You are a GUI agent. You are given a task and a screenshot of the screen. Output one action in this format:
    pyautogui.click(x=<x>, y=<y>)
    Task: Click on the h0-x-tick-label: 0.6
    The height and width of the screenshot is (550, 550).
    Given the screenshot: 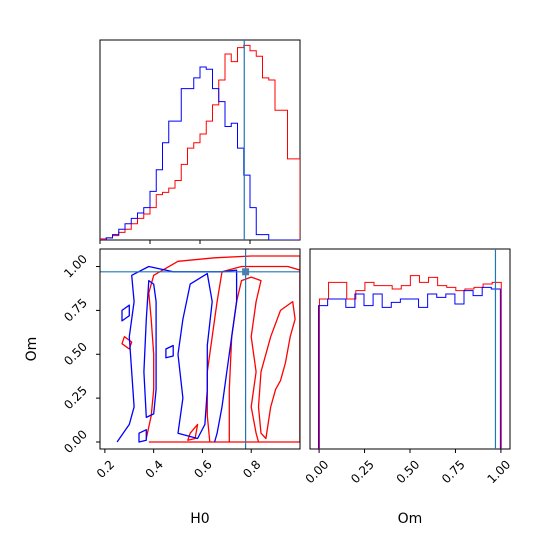 What is the action you would take?
    pyautogui.click(x=202, y=468)
    